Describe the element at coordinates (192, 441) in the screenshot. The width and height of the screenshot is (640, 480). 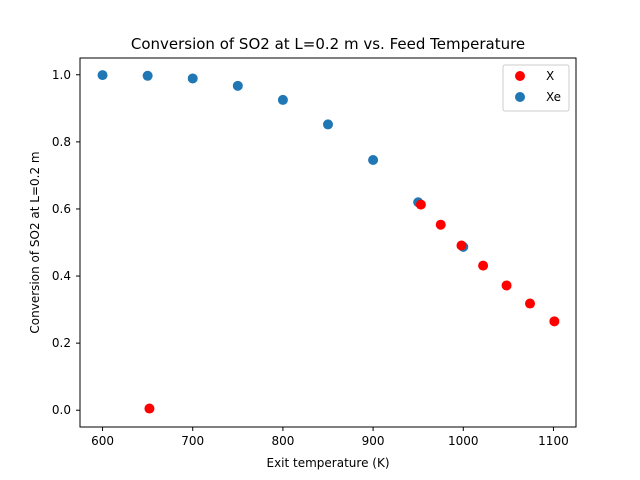
I see `x-tick-label: 700` at that location.